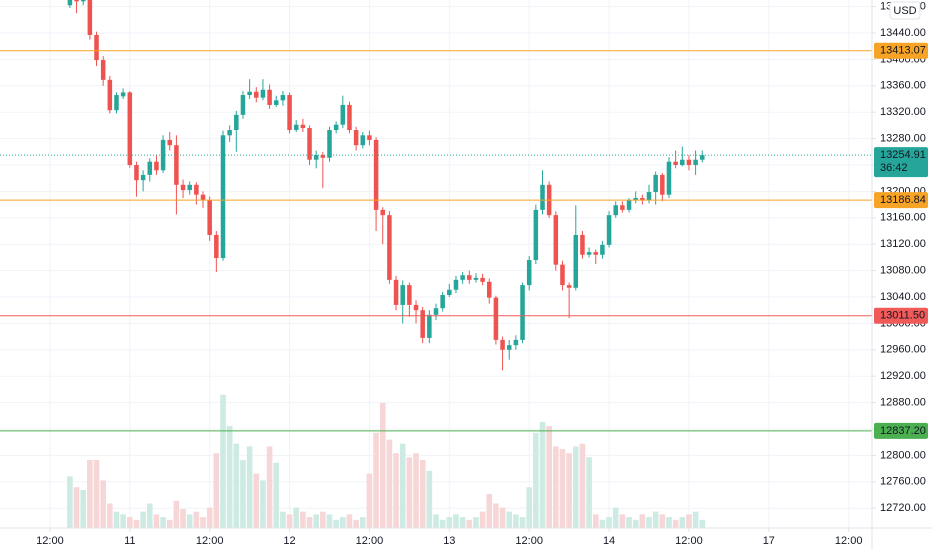 The height and width of the screenshot is (550, 932). I want to click on x-tick-label: 13, so click(449, 541).